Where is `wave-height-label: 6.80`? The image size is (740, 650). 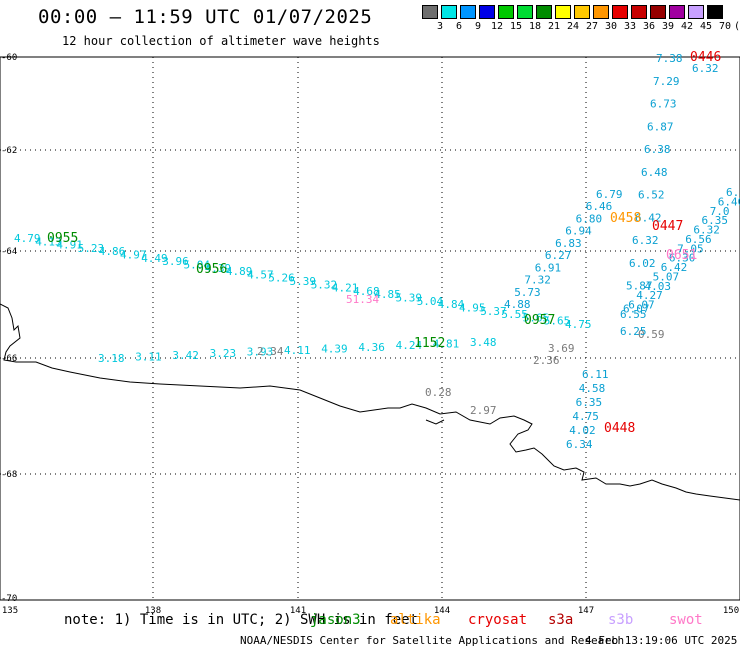 wave-height-label: 6.80 is located at coordinates (589, 218).